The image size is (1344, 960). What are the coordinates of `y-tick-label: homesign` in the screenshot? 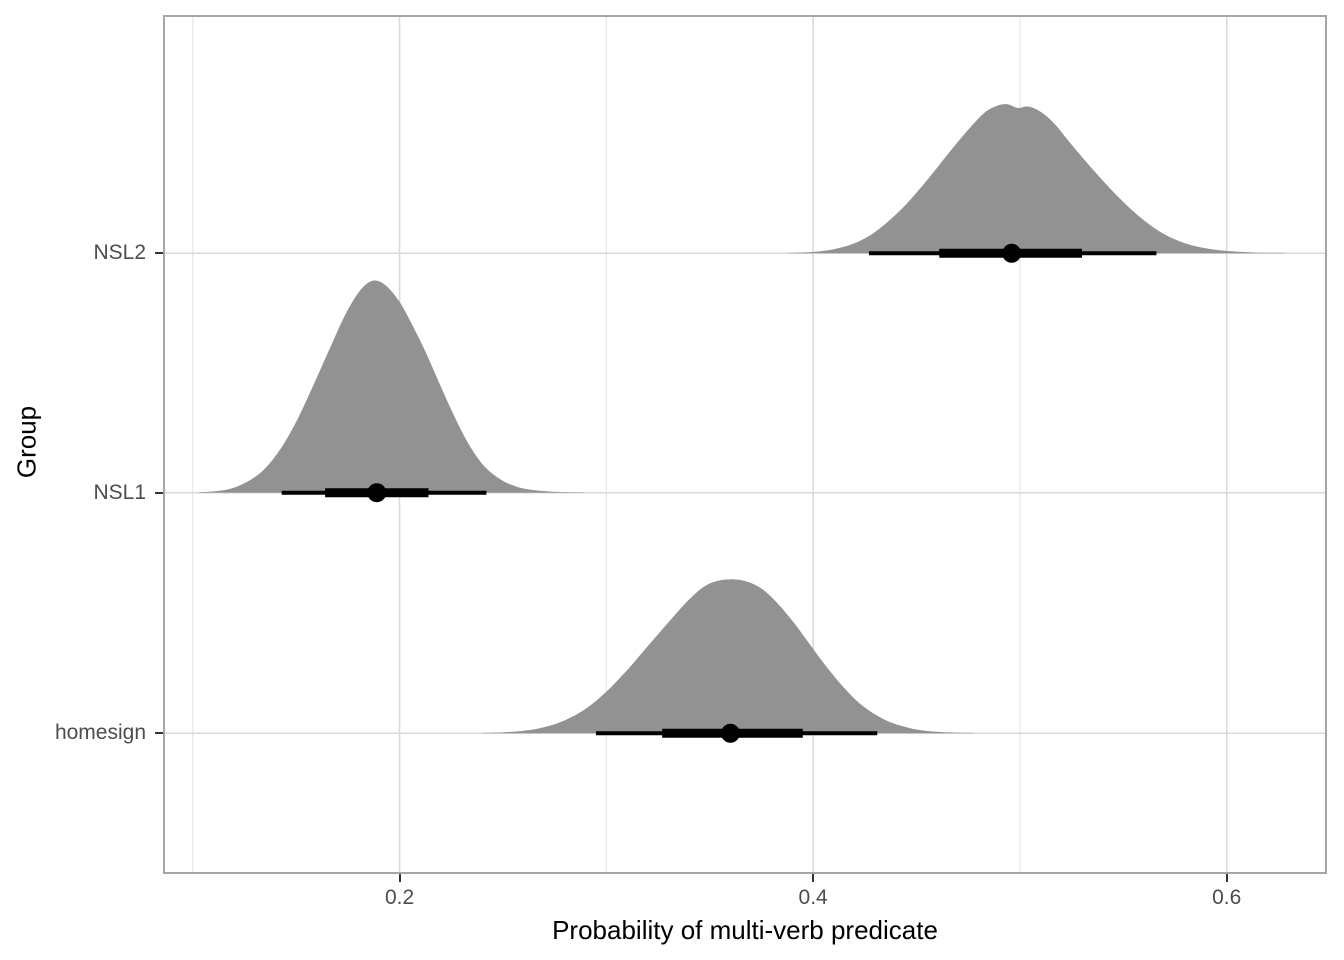 It's located at (100, 733).